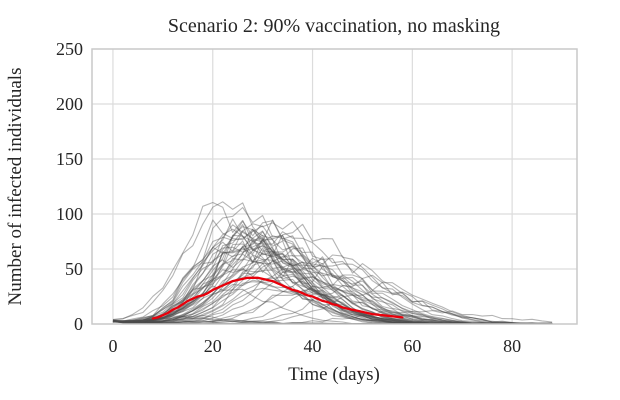 The image size is (620, 400). Describe the element at coordinates (512, 346) in the screenshot. I see `x-tick-label: 80` at that location.